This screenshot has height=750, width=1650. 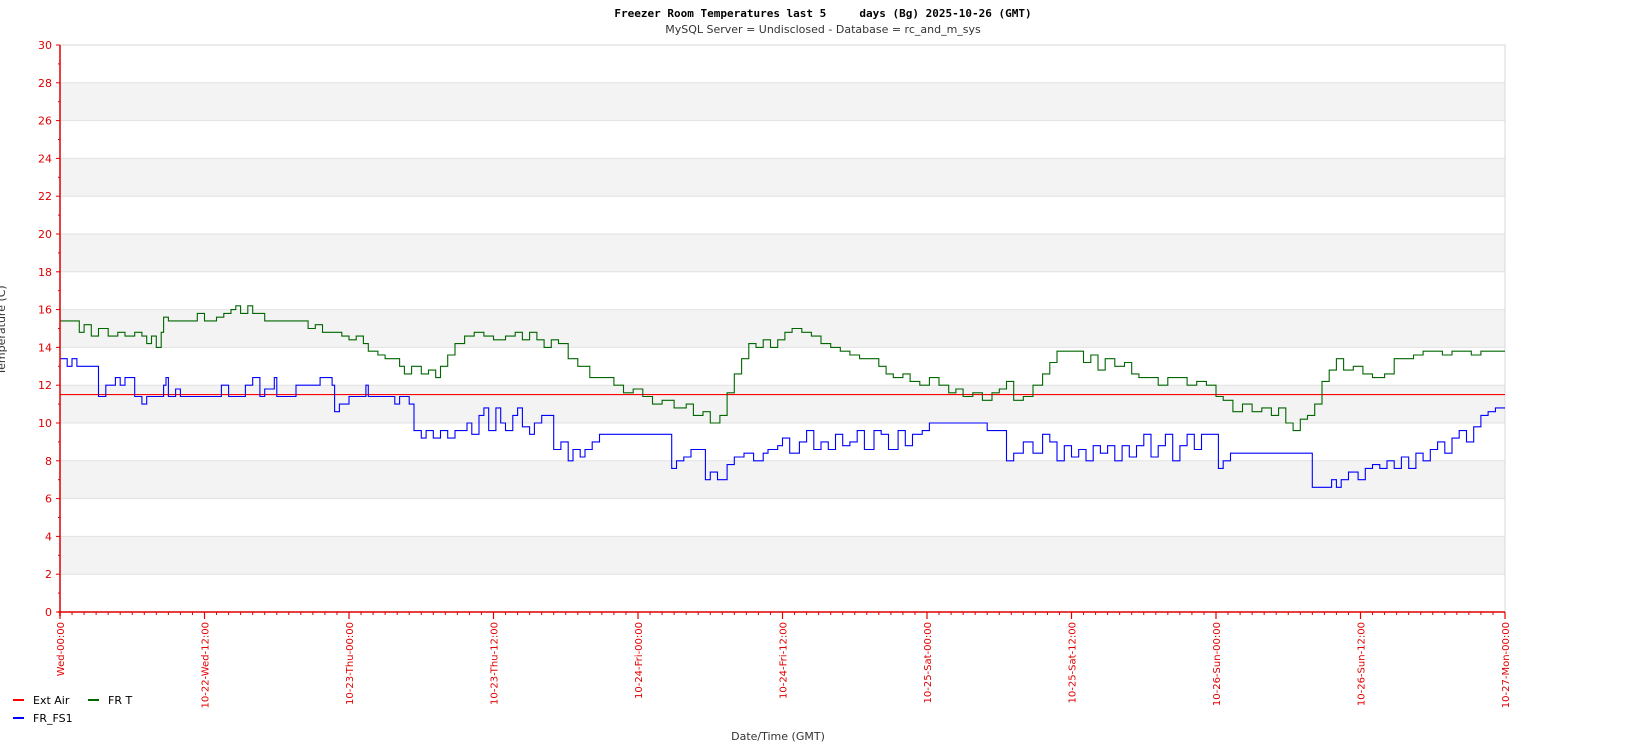 I want to click on y-tick-label: 10, so click(x=45, y=423).